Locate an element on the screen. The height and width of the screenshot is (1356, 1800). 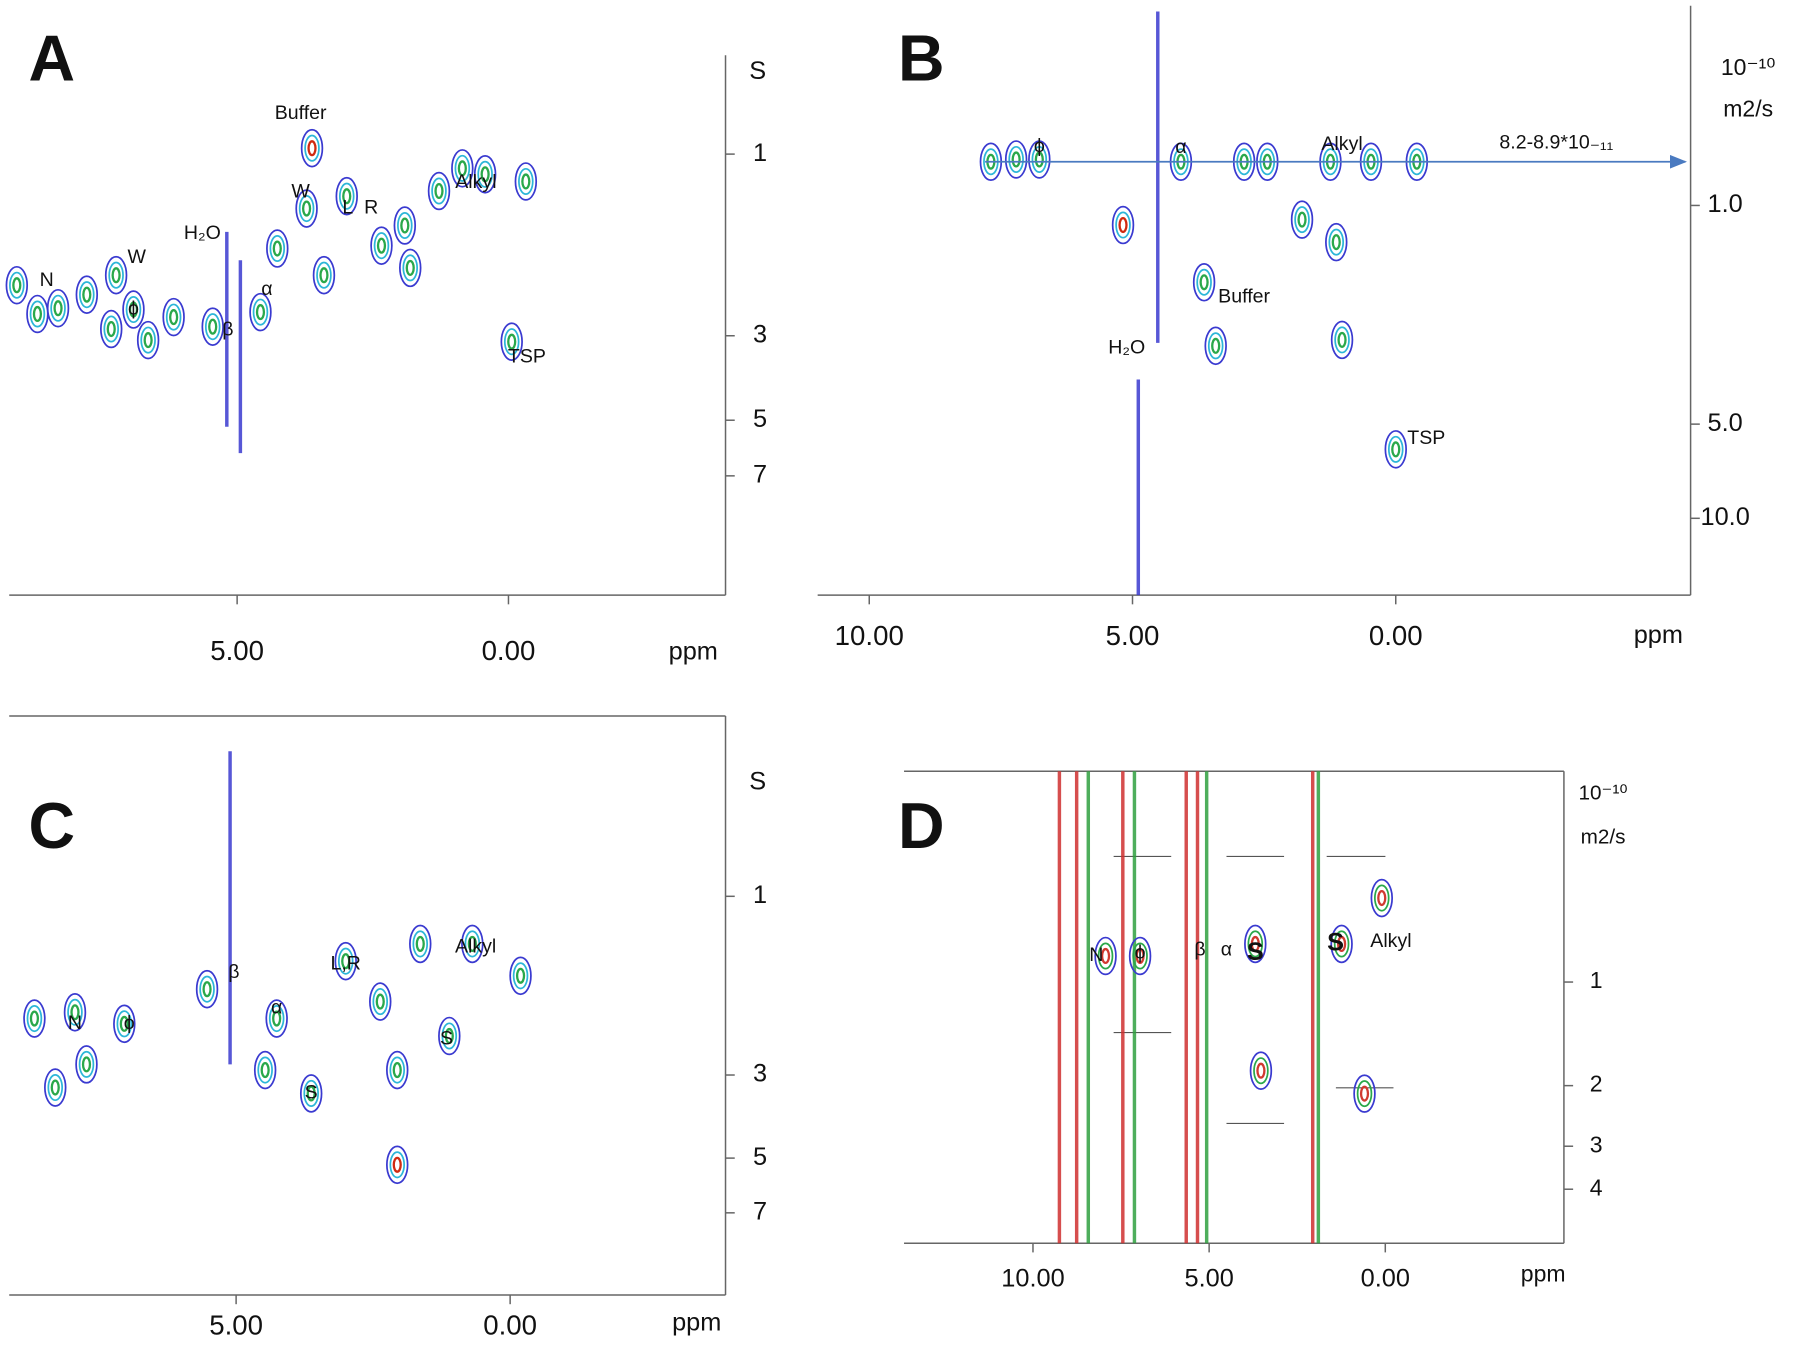
annotation: H₂O is located at coordinates (202, 233).